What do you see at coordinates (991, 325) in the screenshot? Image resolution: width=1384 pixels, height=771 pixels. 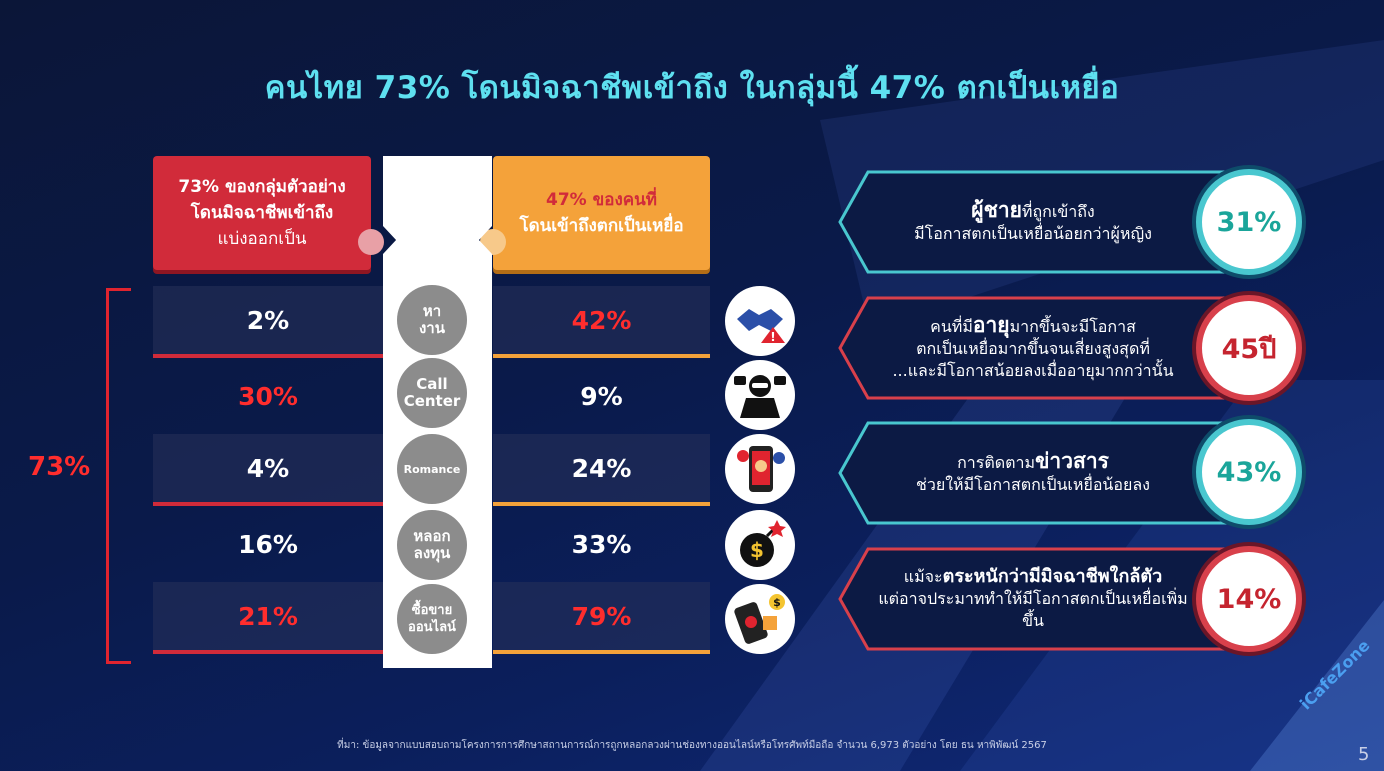 I see `insight-keyword: อายุ` at bounding box center [991, 325].